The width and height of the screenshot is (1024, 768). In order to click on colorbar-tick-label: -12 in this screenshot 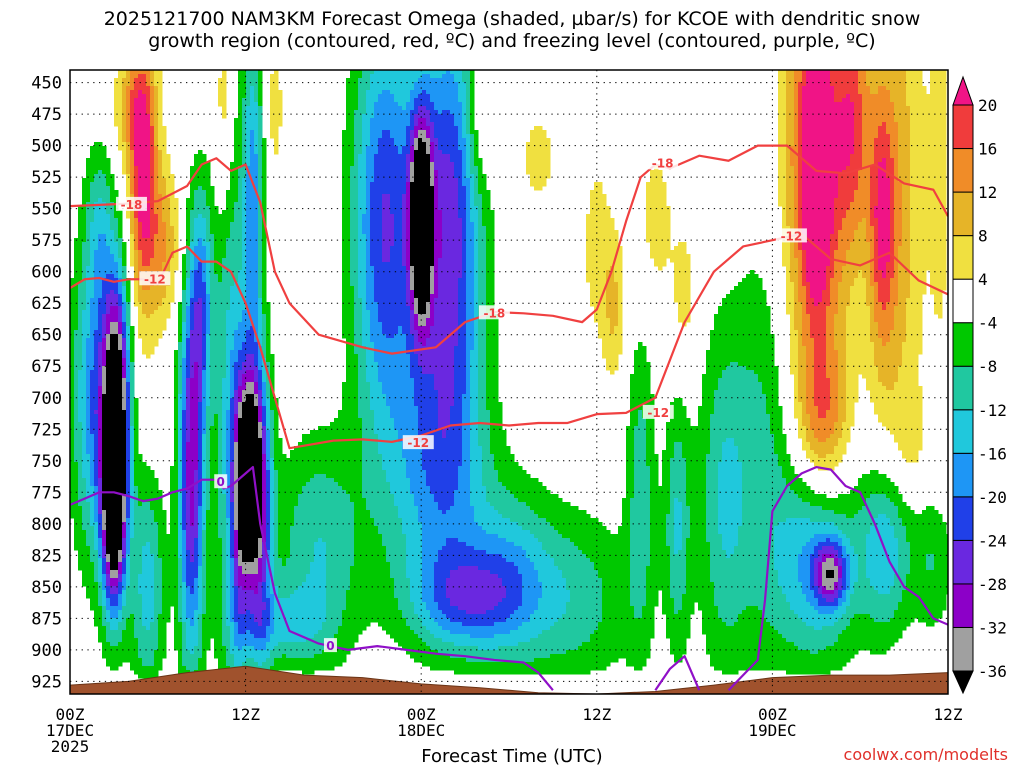, I will do `click(992, 410)`.